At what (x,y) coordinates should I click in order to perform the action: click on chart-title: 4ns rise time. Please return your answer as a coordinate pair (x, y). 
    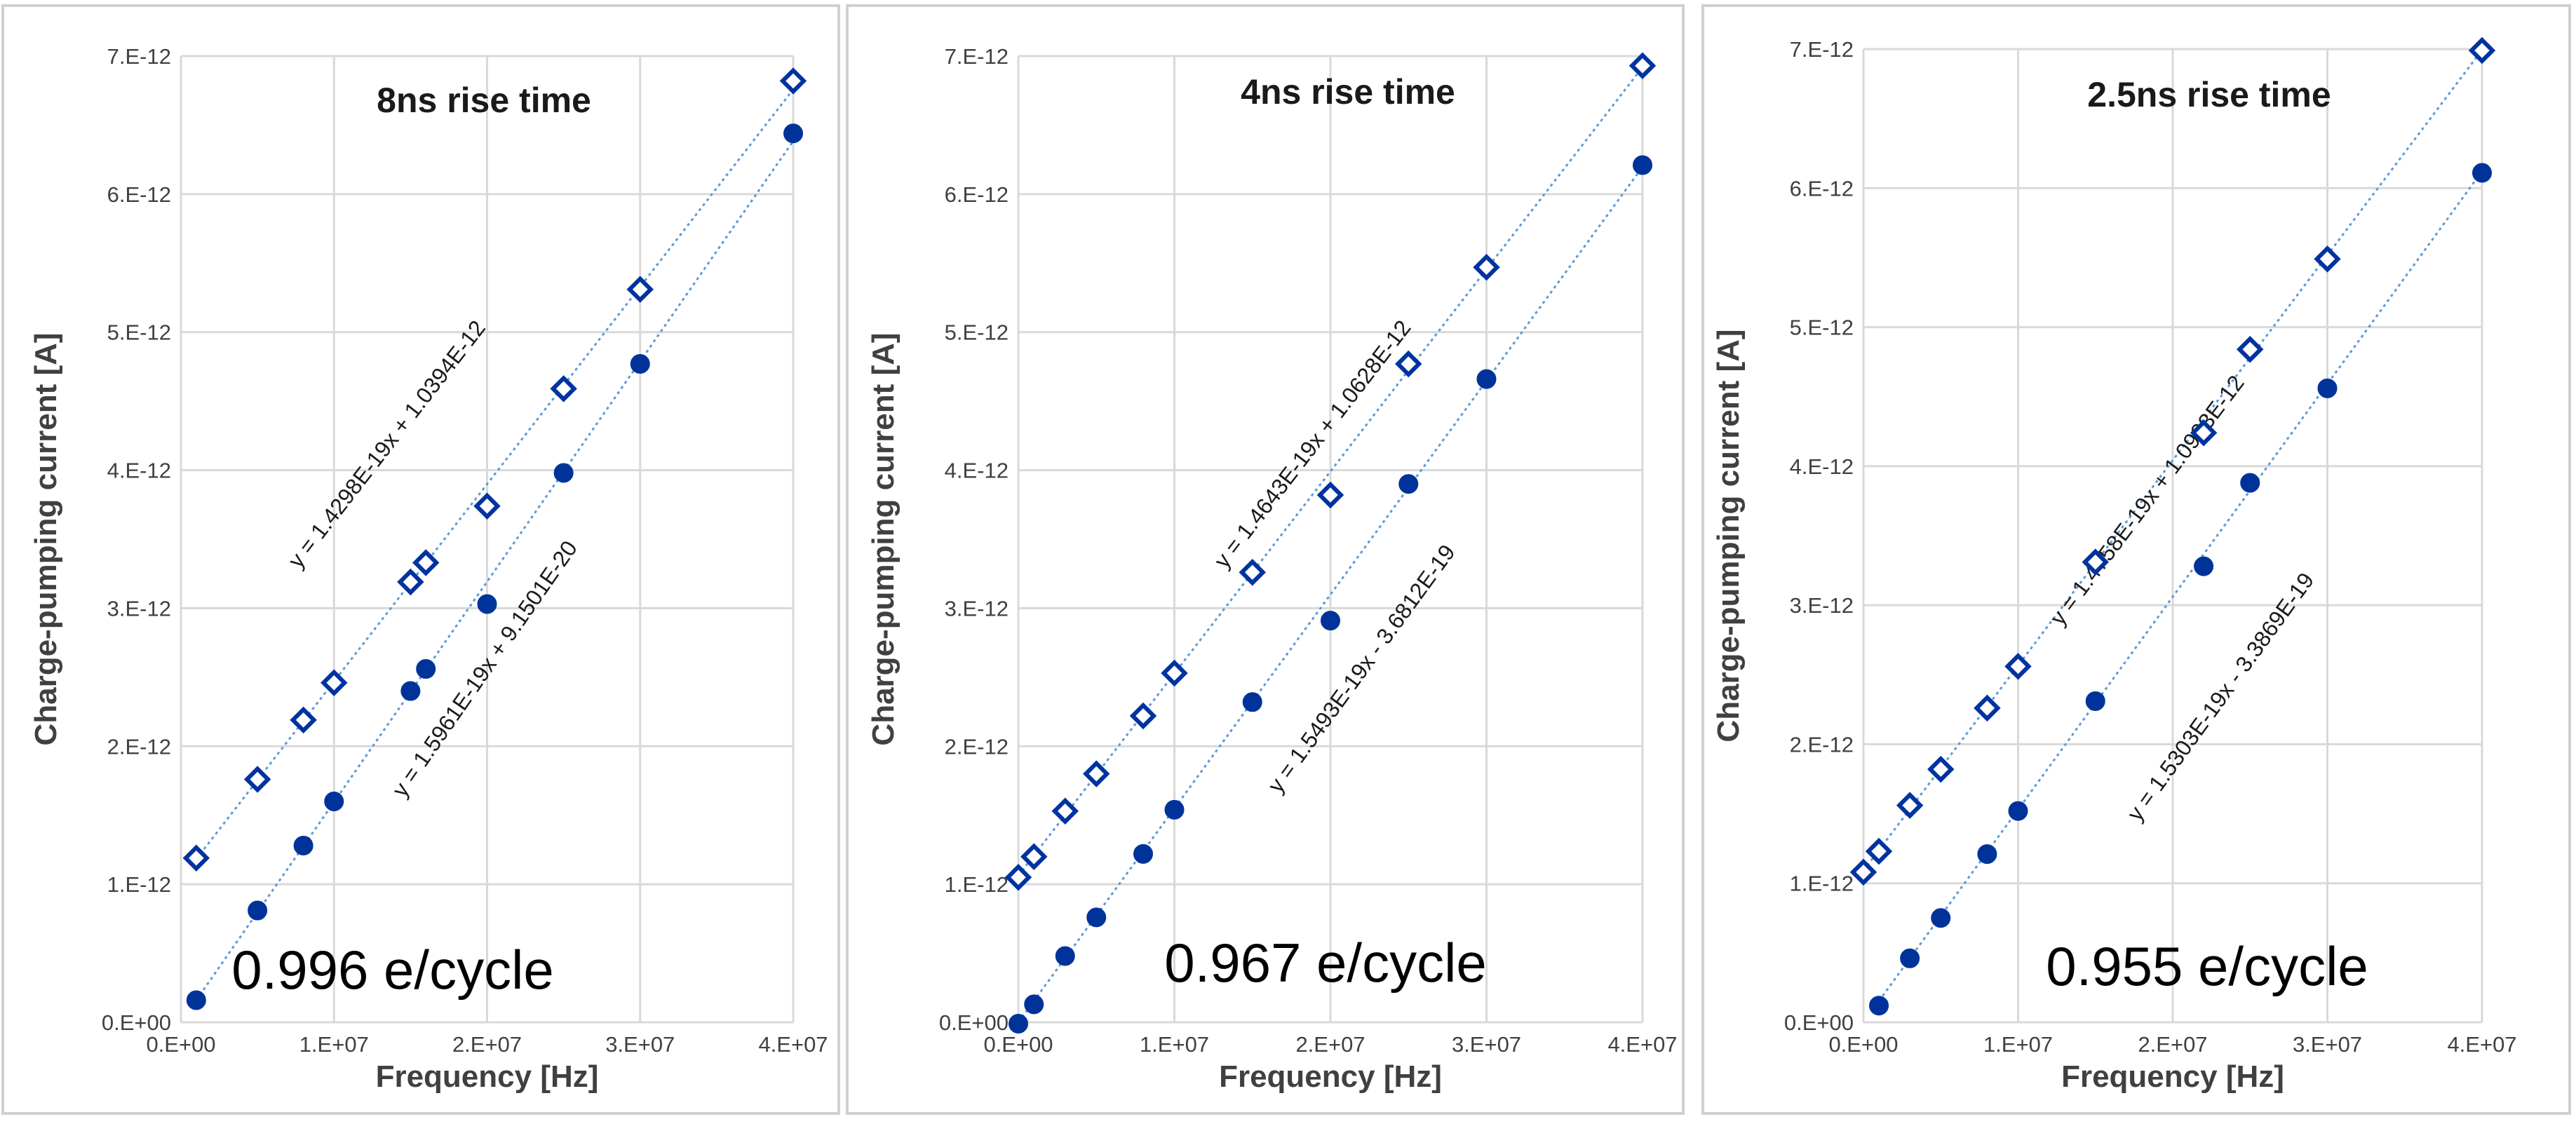
    Looking at the image, I should click on (1348, 91).